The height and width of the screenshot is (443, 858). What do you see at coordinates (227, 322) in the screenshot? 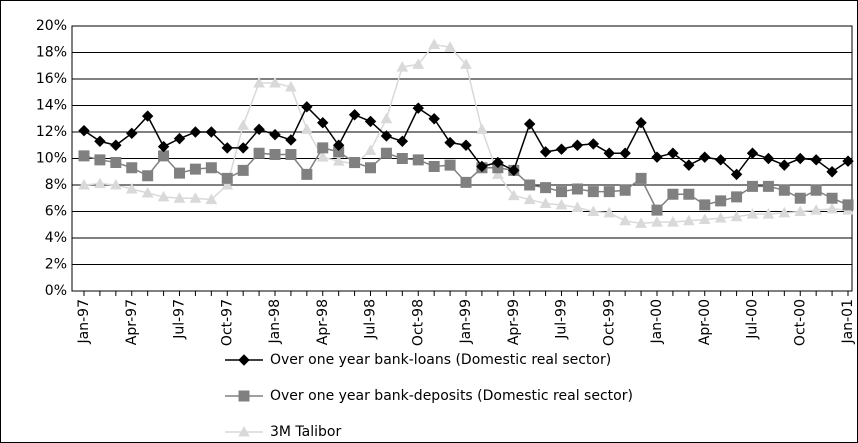
I see `x-tick-label: Oct-97` at bounding box center [227, 322].